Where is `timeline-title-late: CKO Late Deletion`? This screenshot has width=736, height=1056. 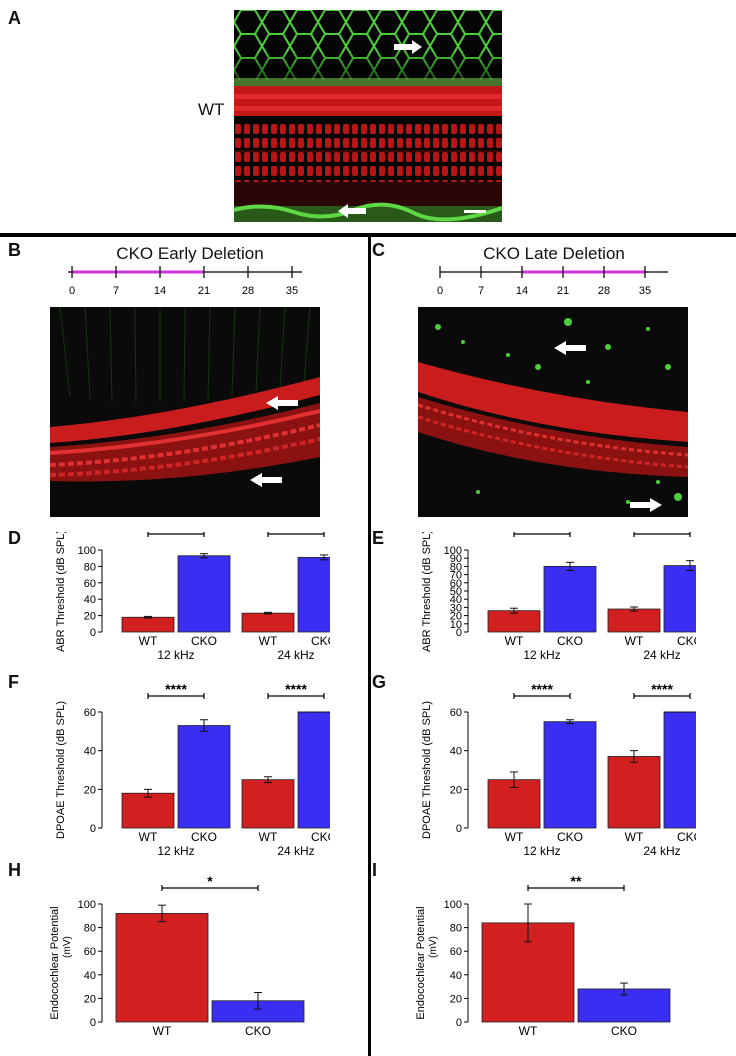
timeline-title-late: CKO Late Deletion is located at coordinates (554, 253).